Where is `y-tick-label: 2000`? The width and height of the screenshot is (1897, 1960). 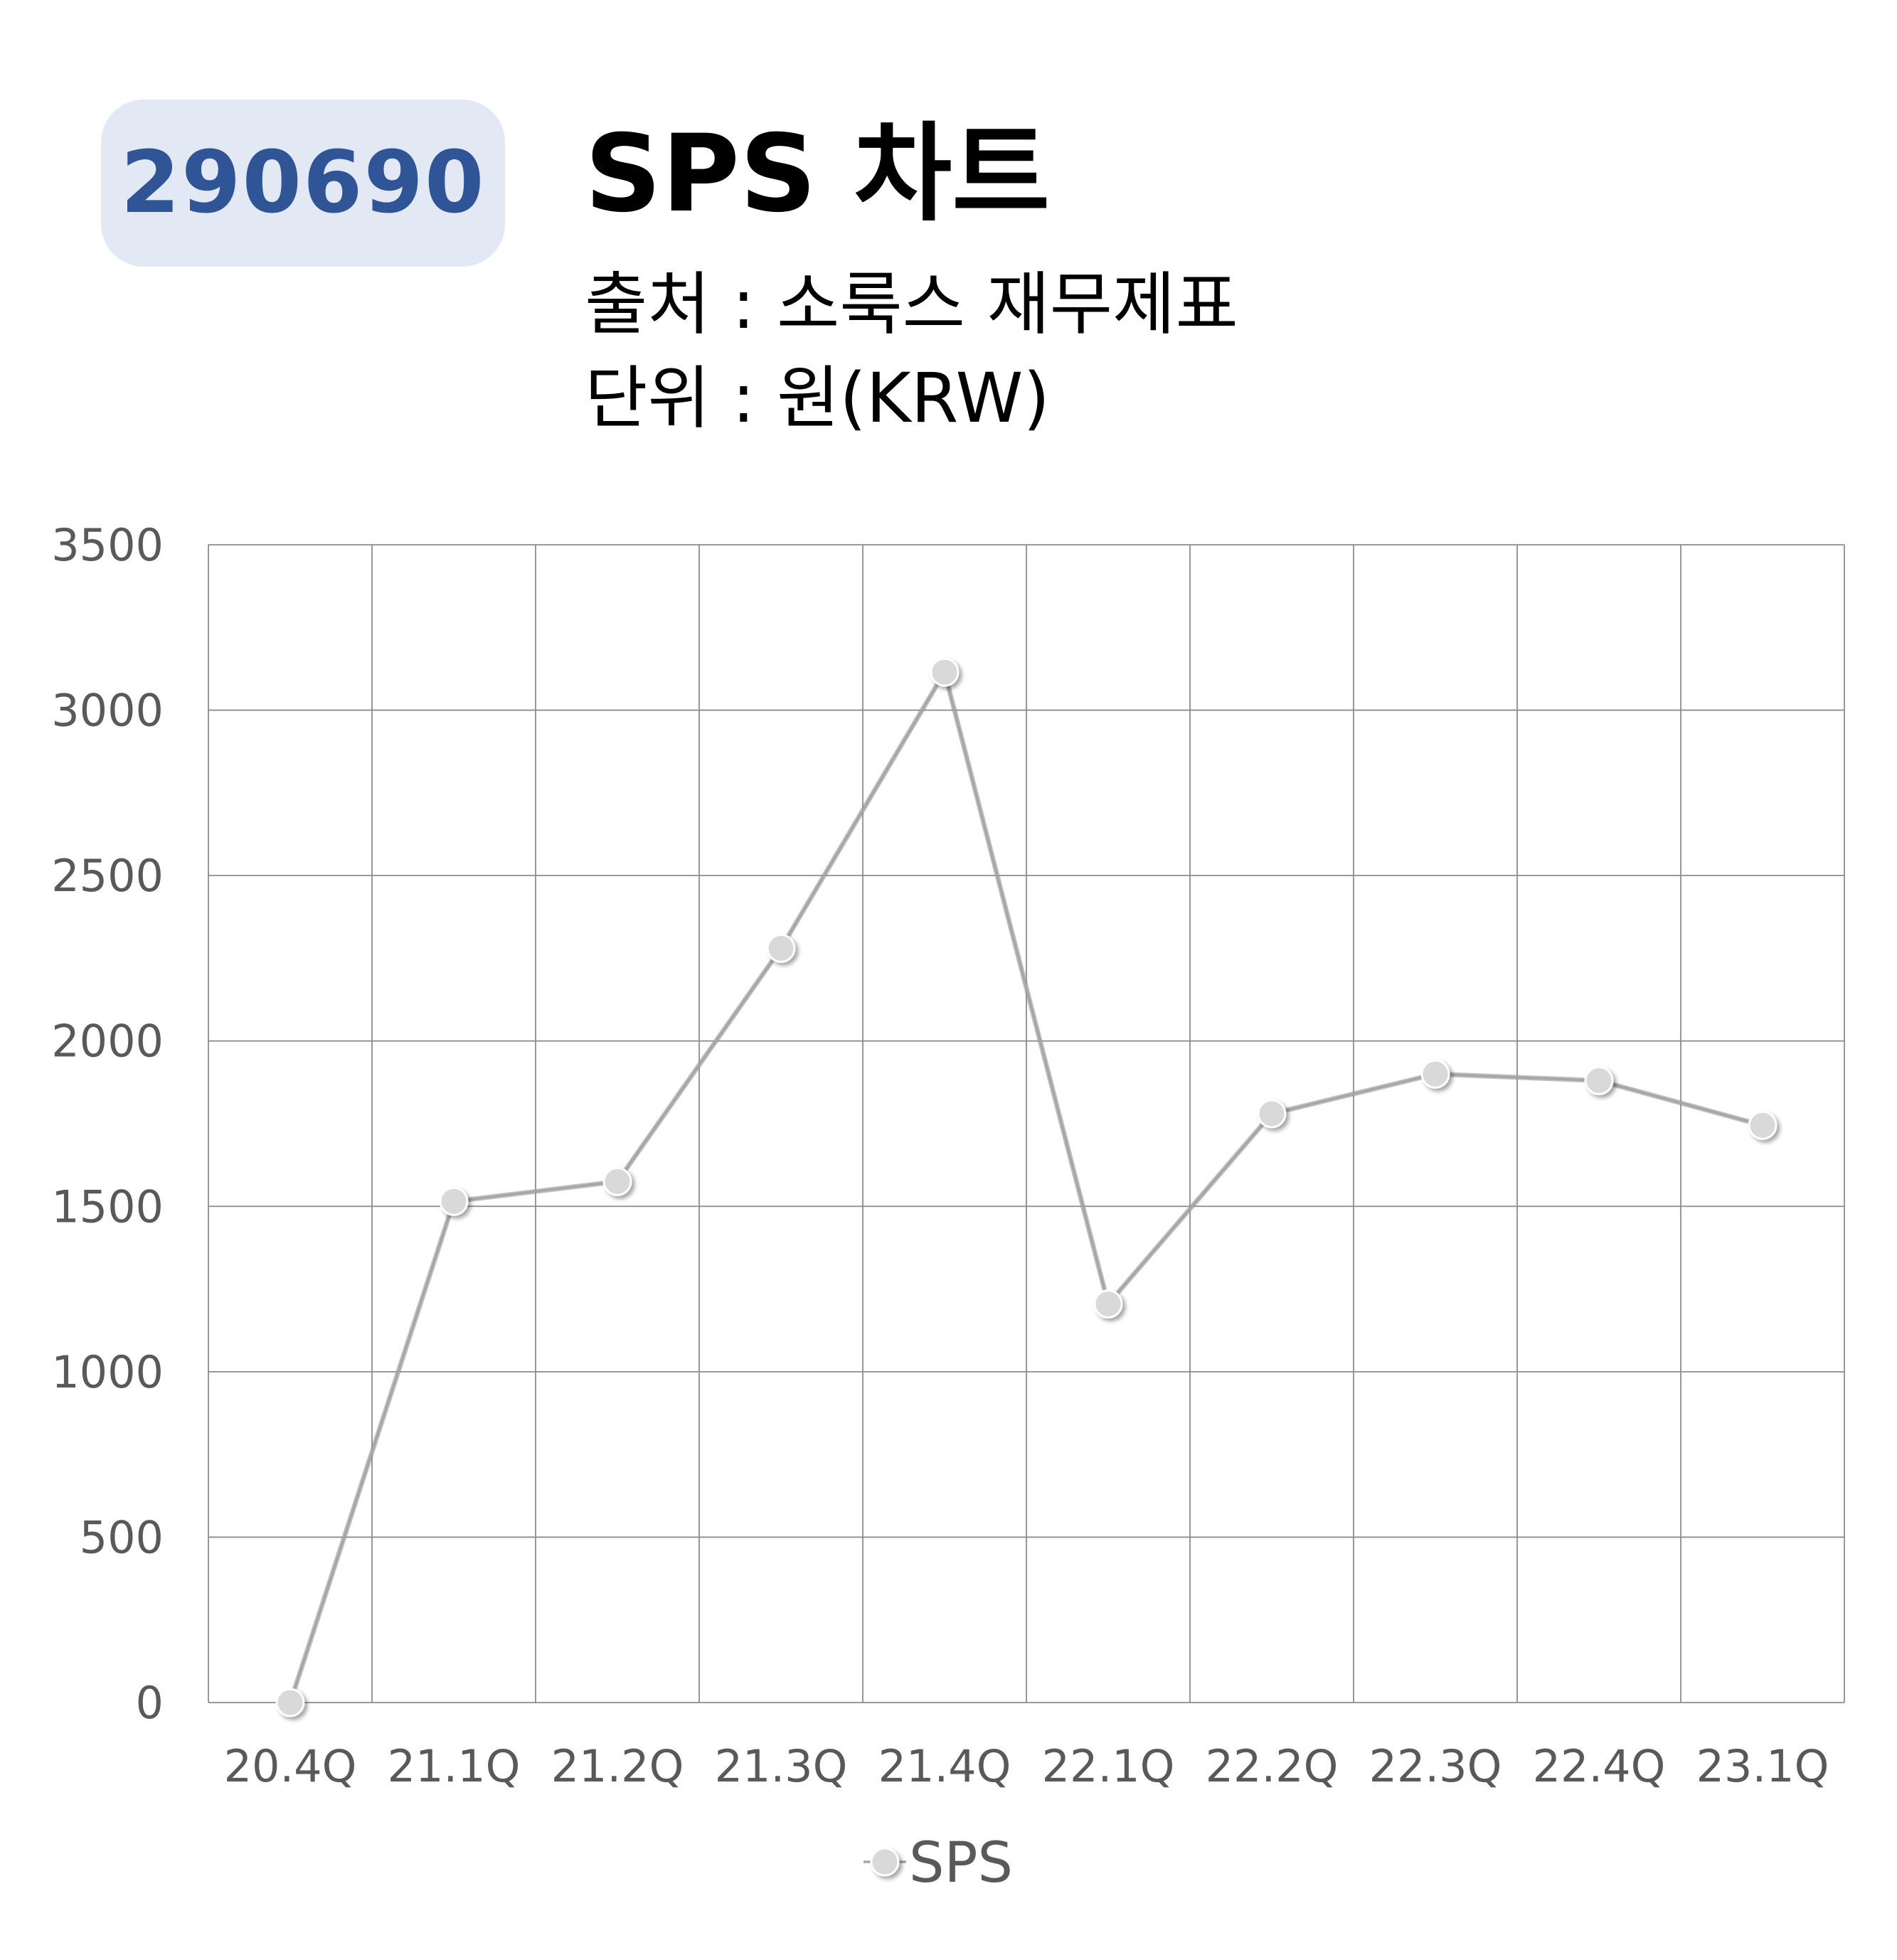
y-tick-label: 2000 is located at coordinates (108, 1041).